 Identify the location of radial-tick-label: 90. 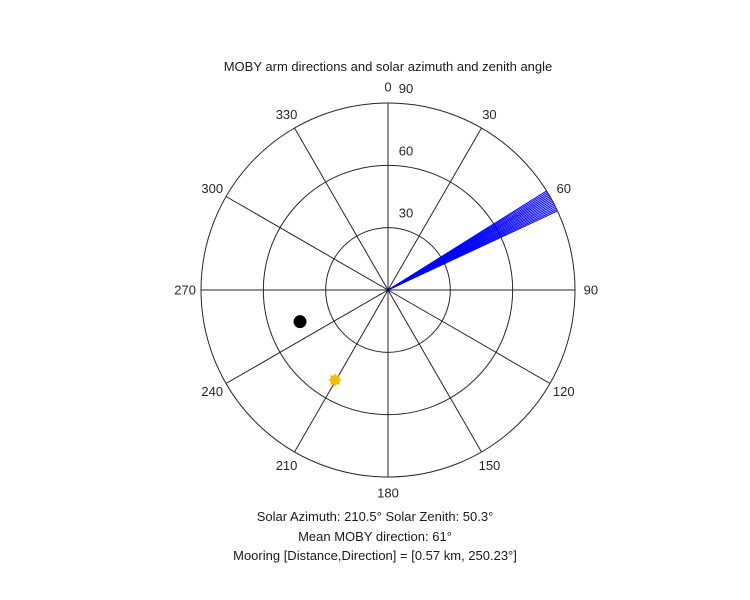
(406, 88).